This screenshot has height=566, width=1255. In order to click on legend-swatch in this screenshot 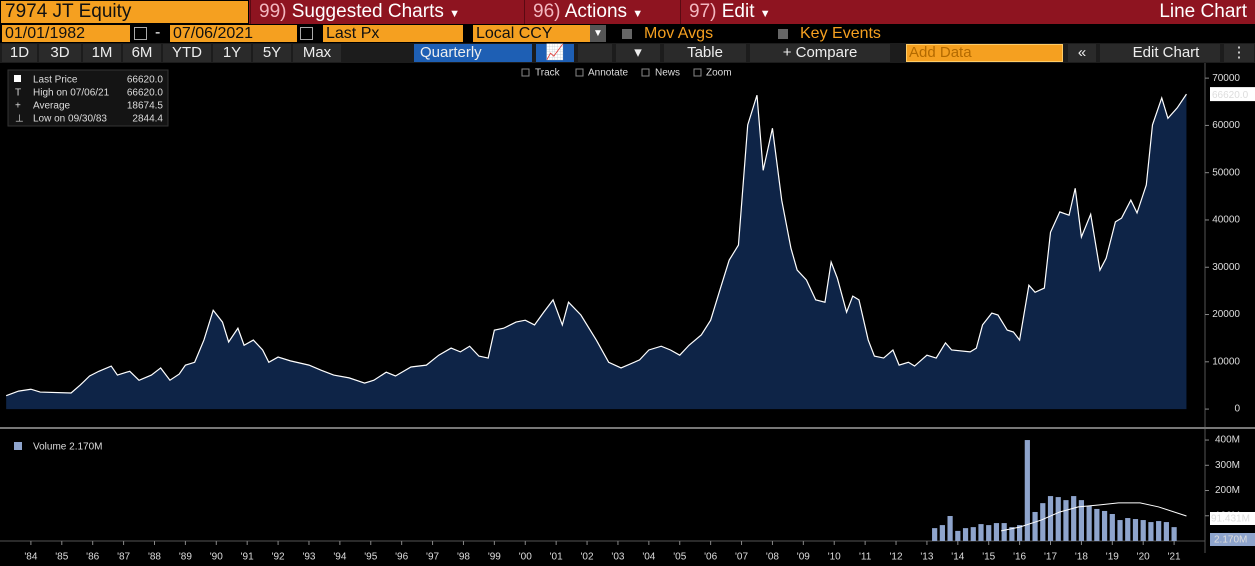, I will do `click(17, 78)`.